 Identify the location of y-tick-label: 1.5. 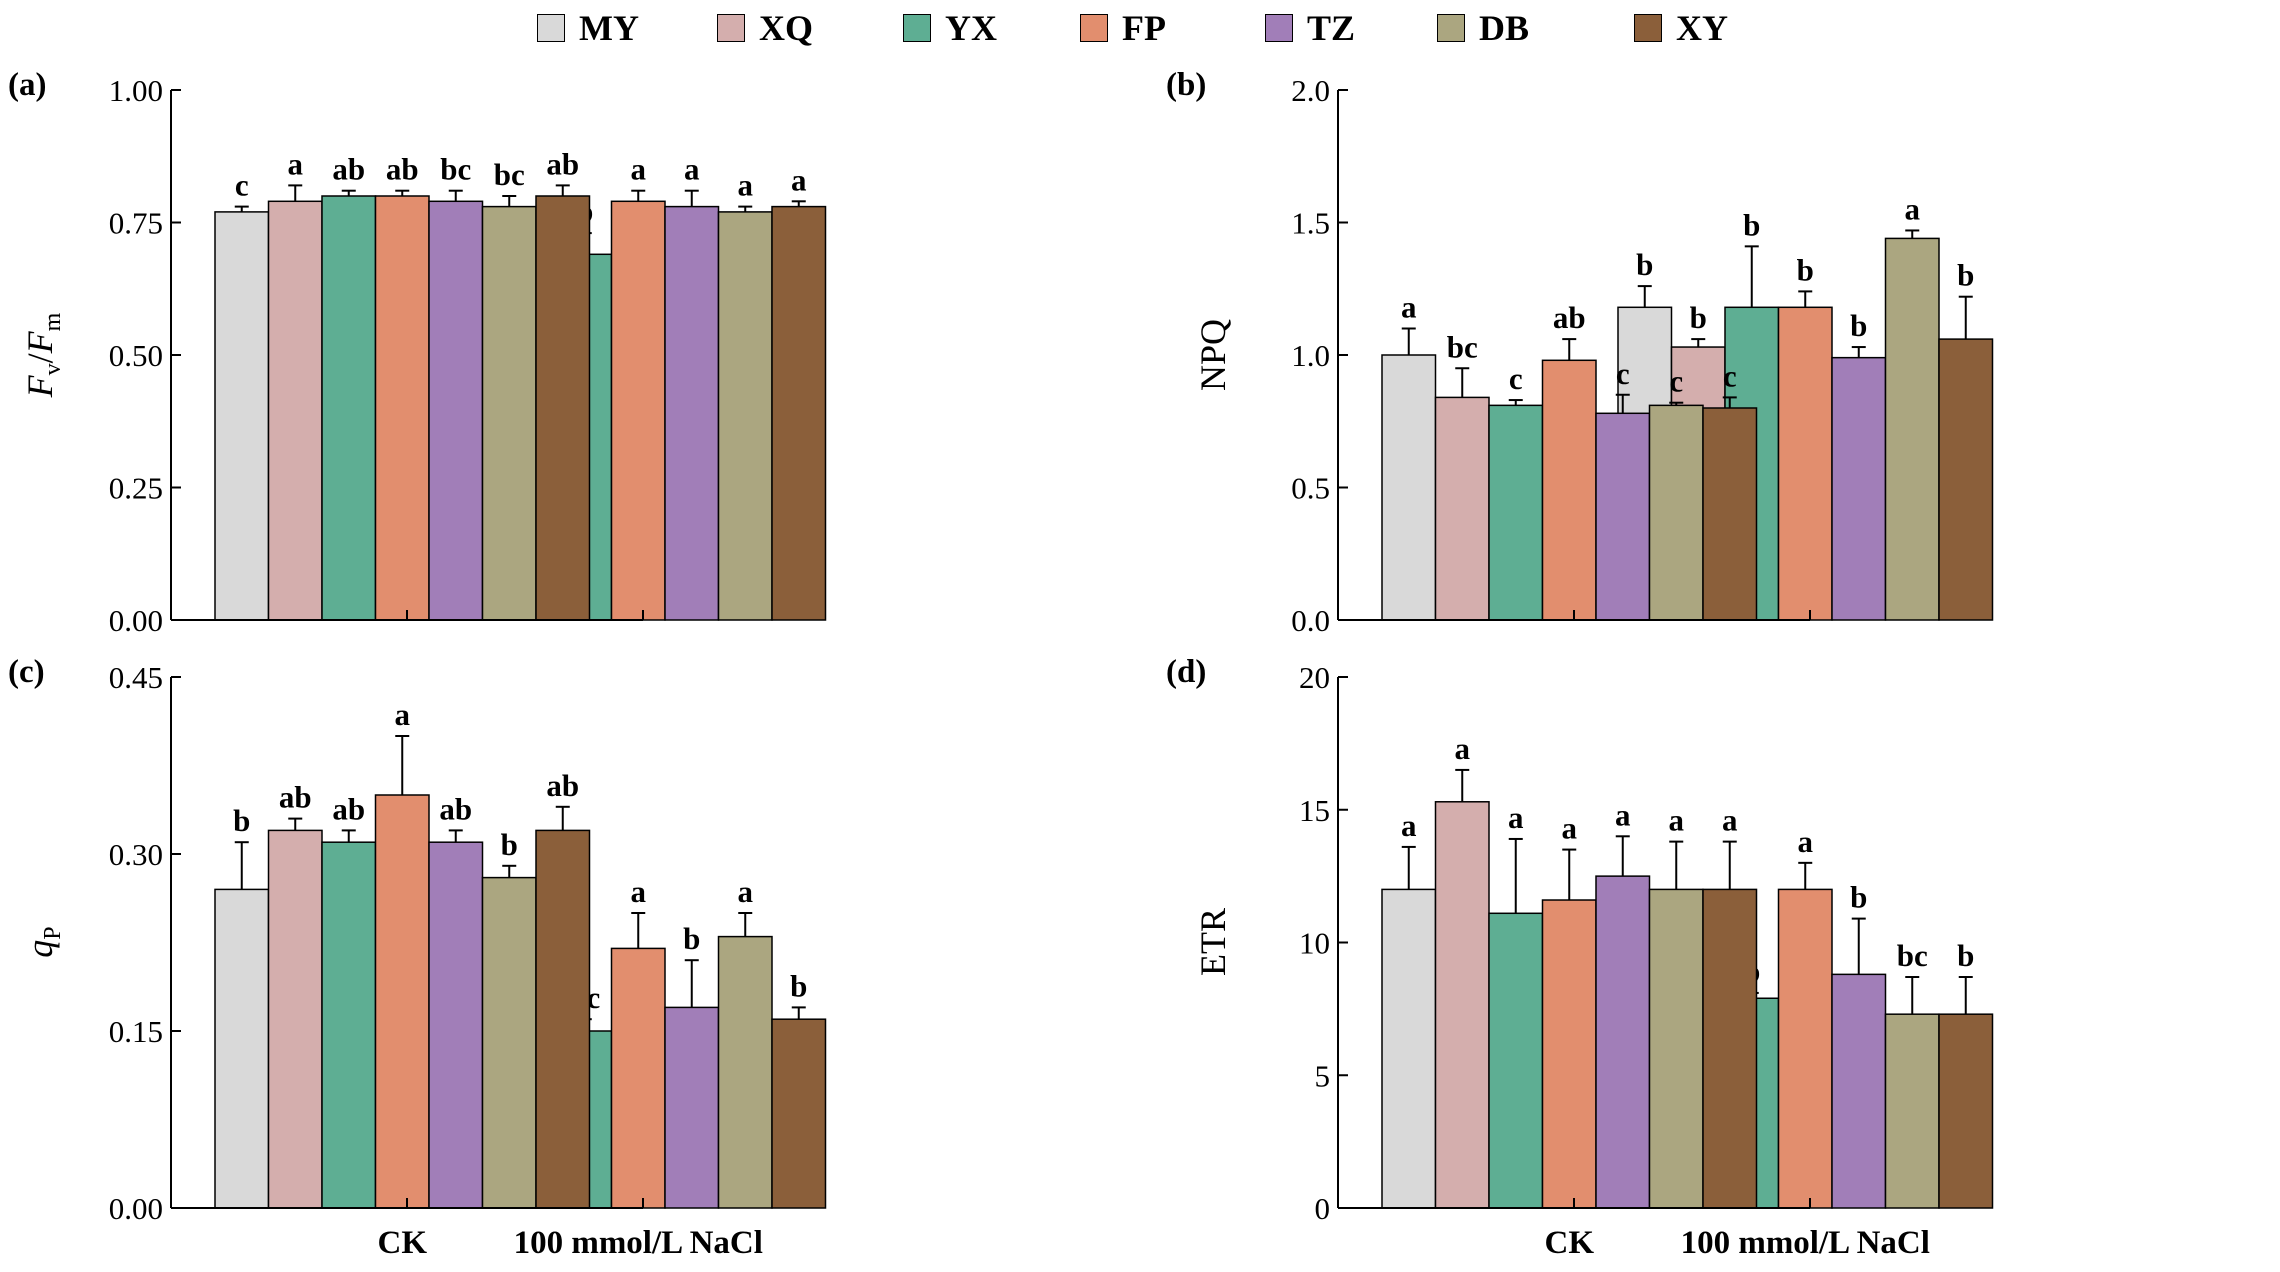
(1310, 223).